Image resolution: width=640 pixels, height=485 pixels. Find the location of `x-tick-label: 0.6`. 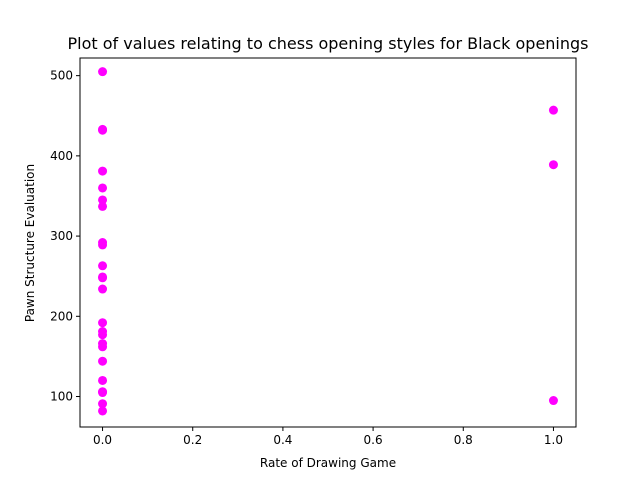

x-tick-label: 0.6 is located at coordinates (373, 440).